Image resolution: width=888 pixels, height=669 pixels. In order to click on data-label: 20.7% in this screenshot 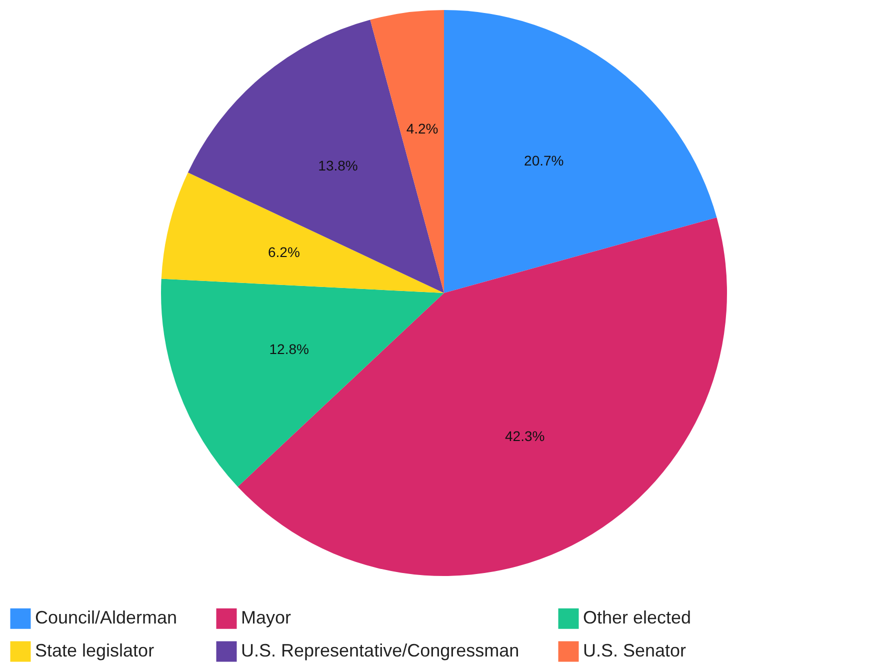, I will do `click(544, 160)`.